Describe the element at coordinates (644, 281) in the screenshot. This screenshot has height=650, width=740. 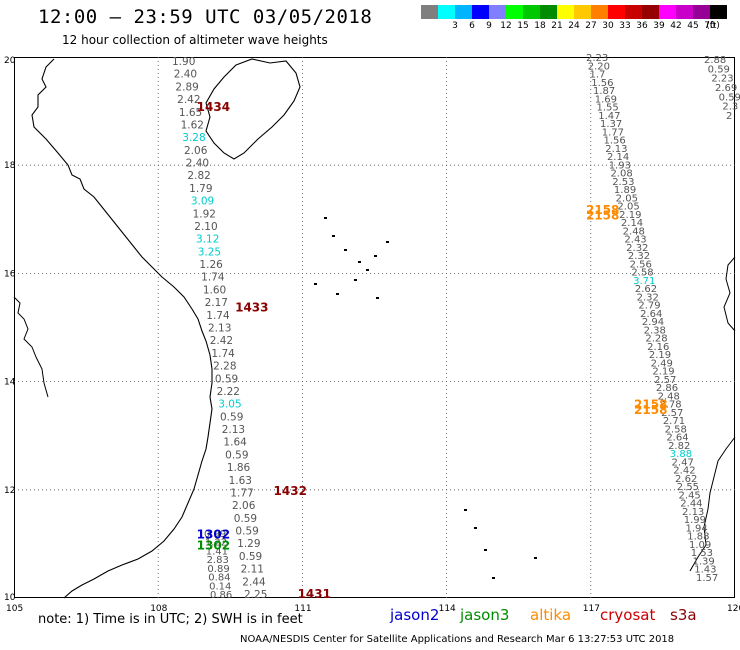
I see `track-value: 3.71` at that location.